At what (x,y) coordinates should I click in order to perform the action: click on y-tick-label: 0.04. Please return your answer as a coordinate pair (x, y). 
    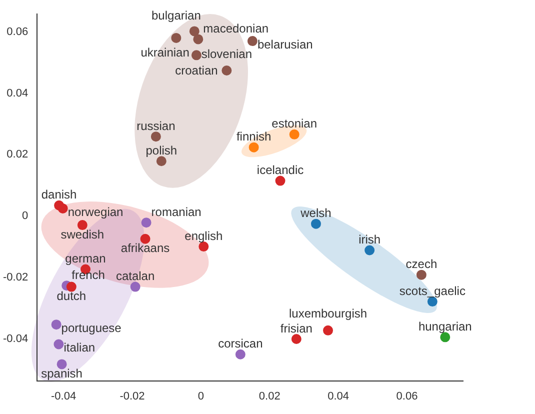
    Looking at the image, I should click on (17, 93).